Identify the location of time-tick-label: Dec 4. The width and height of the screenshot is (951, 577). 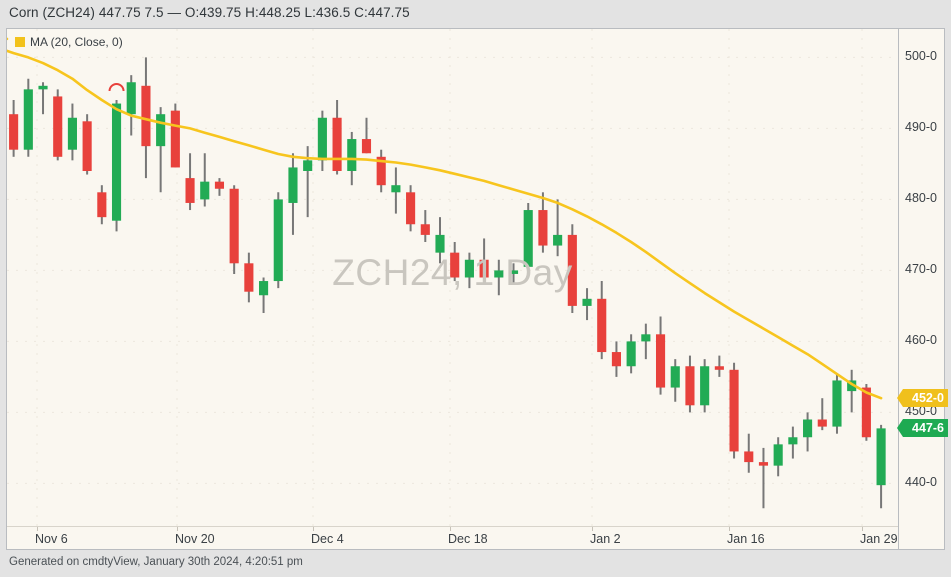
(327, 539).